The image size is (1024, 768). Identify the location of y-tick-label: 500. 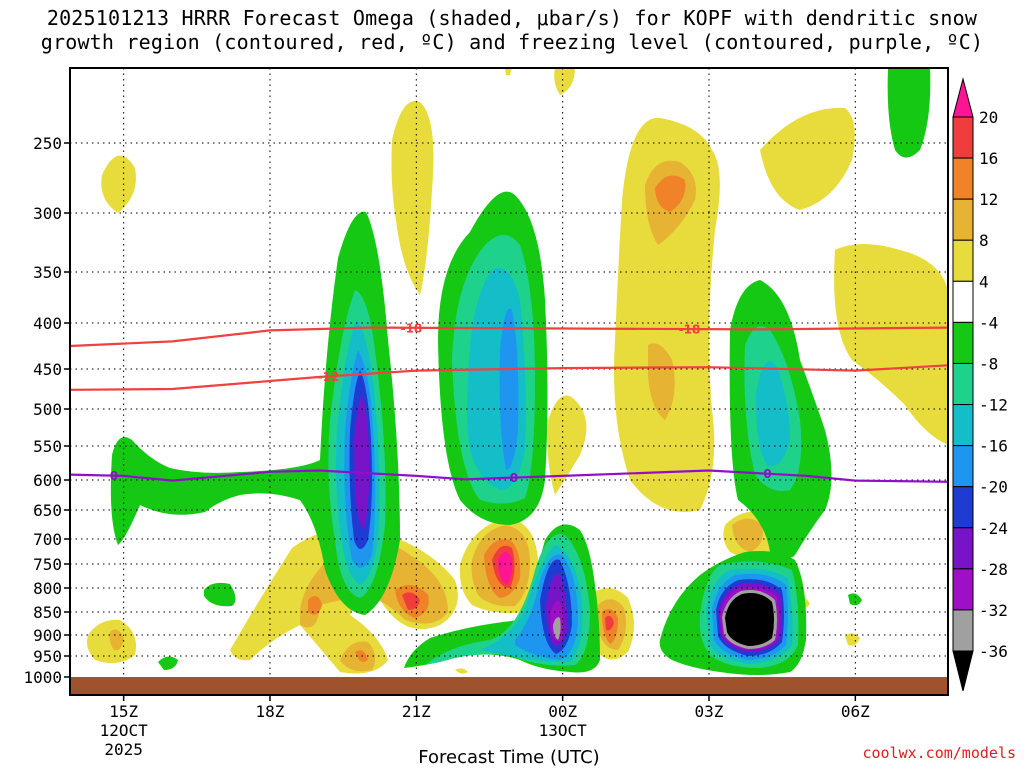
(47, 409).